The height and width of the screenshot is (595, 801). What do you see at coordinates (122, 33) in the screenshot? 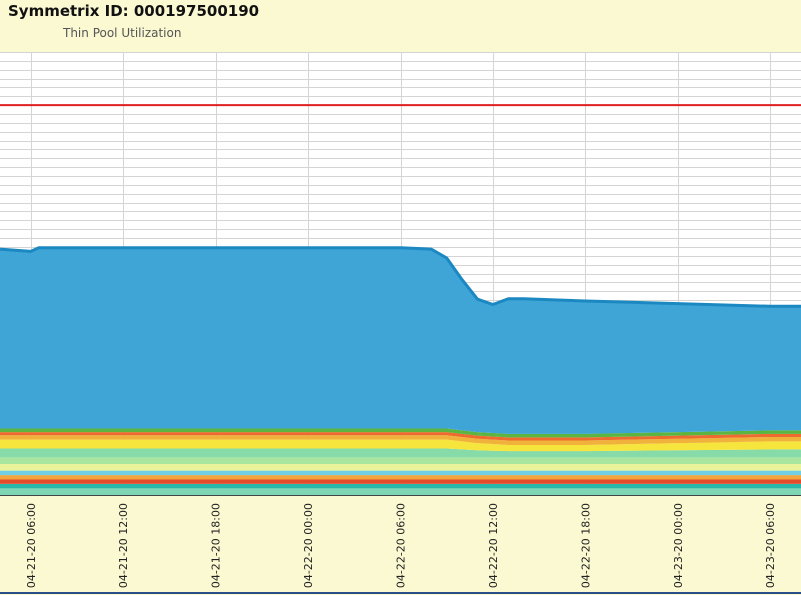
I see `chart-subtitle: Thin Pool Utilization` at bounding box center [122, 33].